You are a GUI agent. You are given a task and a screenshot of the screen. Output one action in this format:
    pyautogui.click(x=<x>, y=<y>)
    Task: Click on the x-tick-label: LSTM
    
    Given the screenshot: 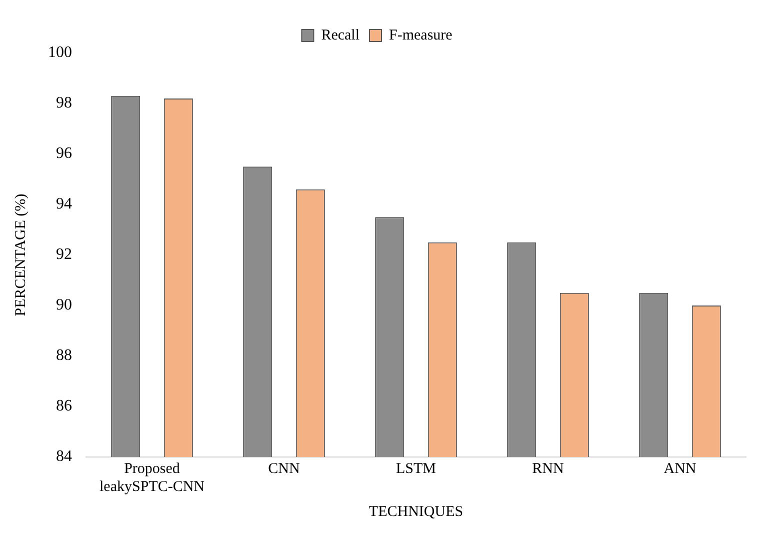 What is the action you would take?
    pyautogui.click(x=416, y=468)
    